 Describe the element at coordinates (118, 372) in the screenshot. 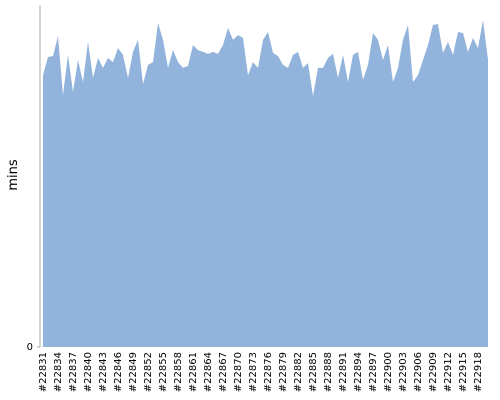

I see `x-tick-label: #22846` at that location.